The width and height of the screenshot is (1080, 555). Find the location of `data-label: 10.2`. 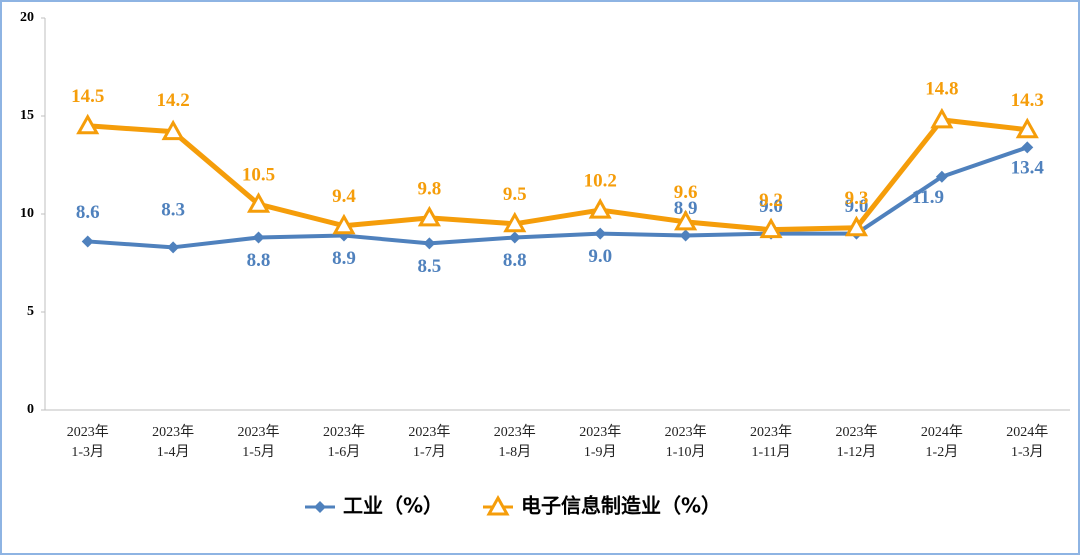

data-label: 10.2 is located at coordinates (600, 180).